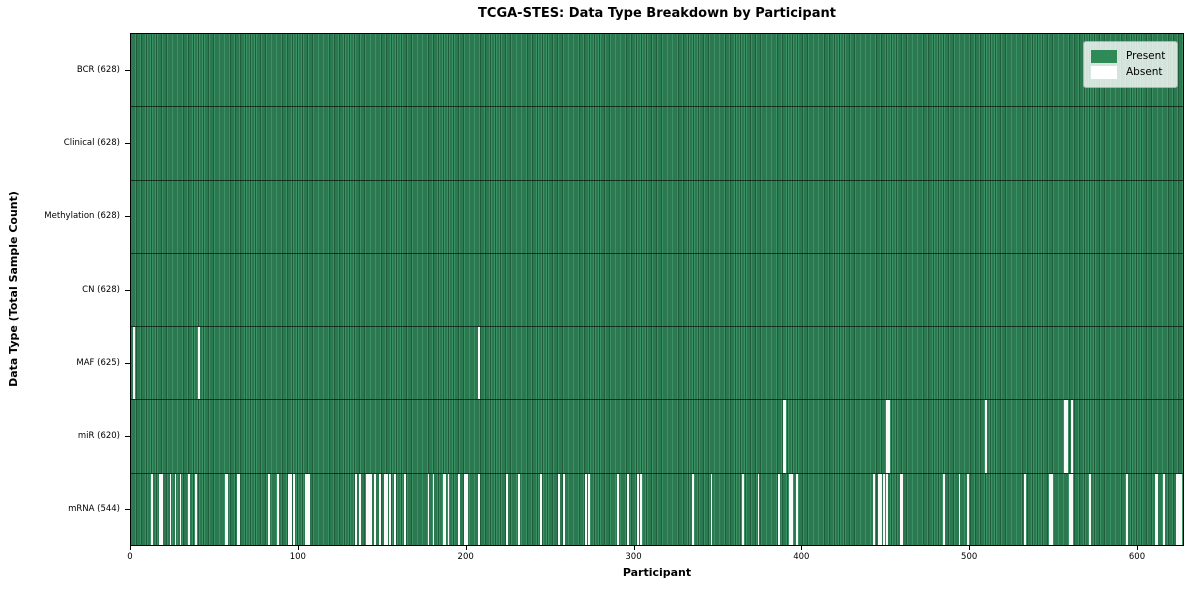 This screenshot has width=1200, height=600. Describe the element at coordinates (657, 364) in the screenshot. I see `row-maf` at that location.